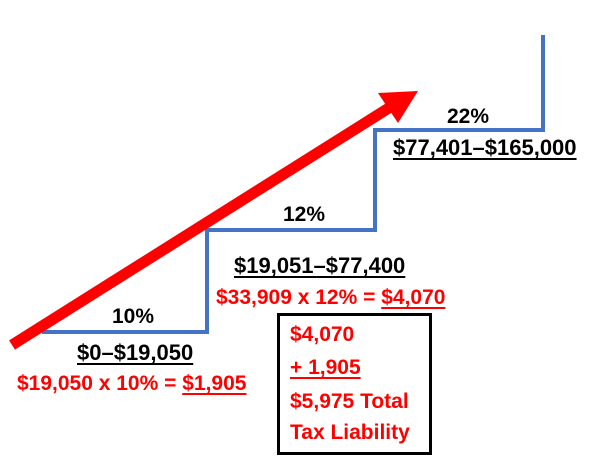 Image resolution: width=611 pixels, height=474 pixels. What do you see at coordinates (100, 383) in the screenshot?
I see `bracket-1-calc-prefix: $19,050 x 10% =` at bounding box center [100, 383].